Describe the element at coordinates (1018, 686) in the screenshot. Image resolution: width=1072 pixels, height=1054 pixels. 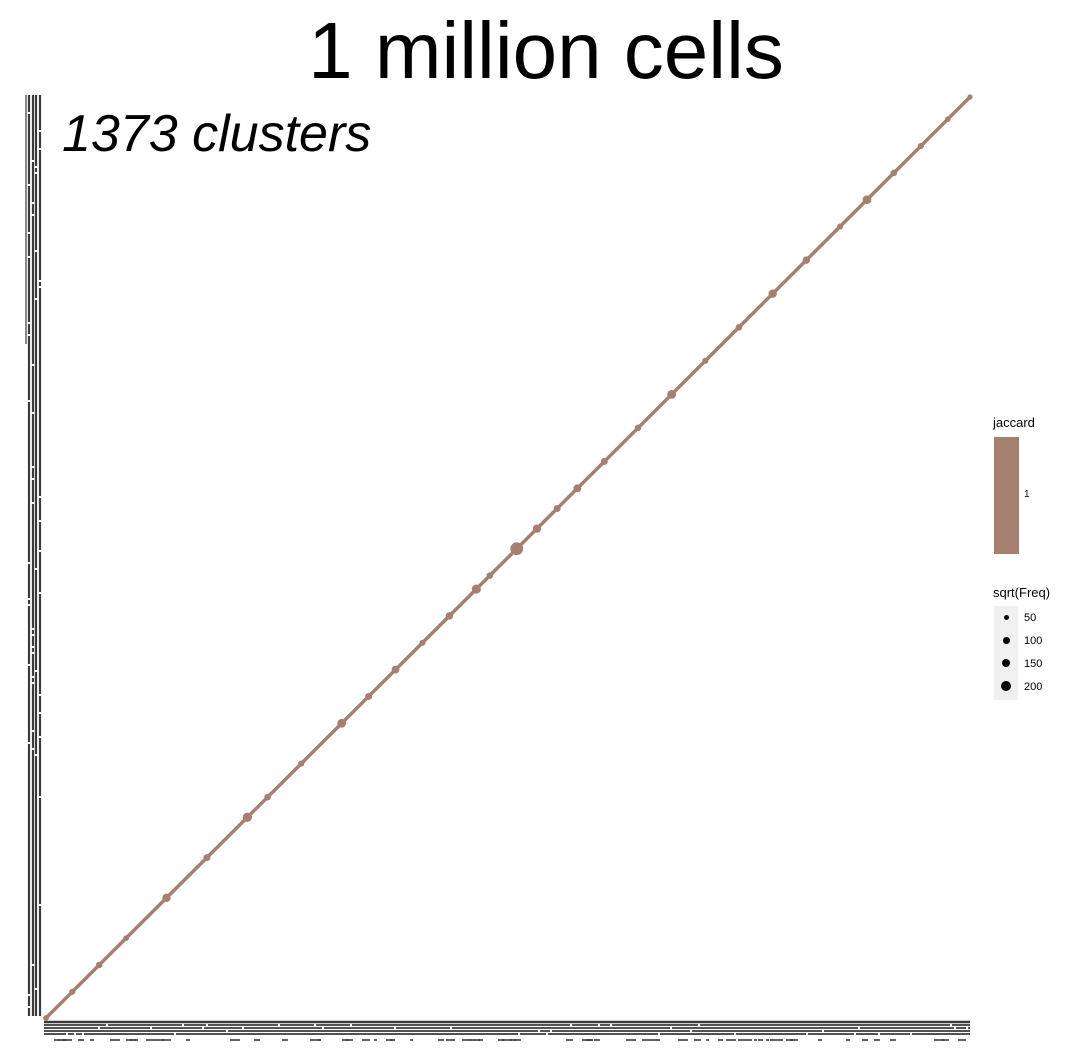
I see `legend-size-row: 200` at that location.